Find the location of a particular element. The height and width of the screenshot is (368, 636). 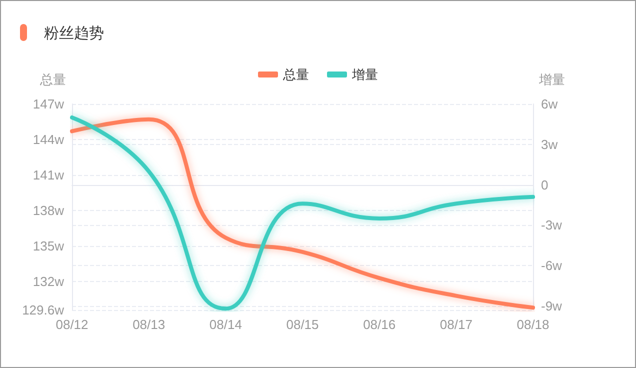

x-tick-label: 08/18 is located at coordinates (533, 324).